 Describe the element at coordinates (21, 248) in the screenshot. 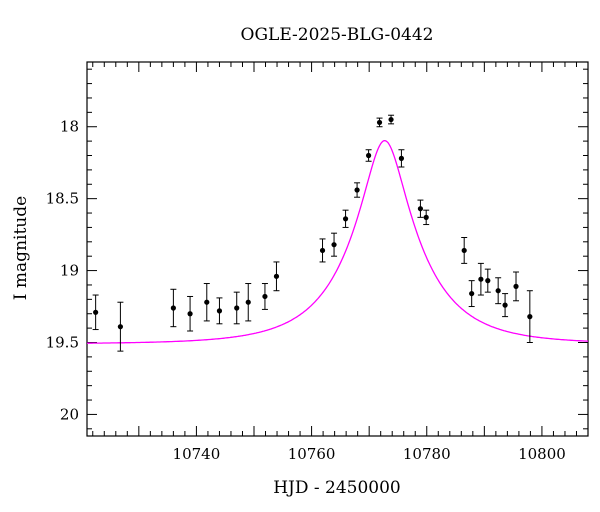

I see `y-axis-label: I magnitude` at that location.